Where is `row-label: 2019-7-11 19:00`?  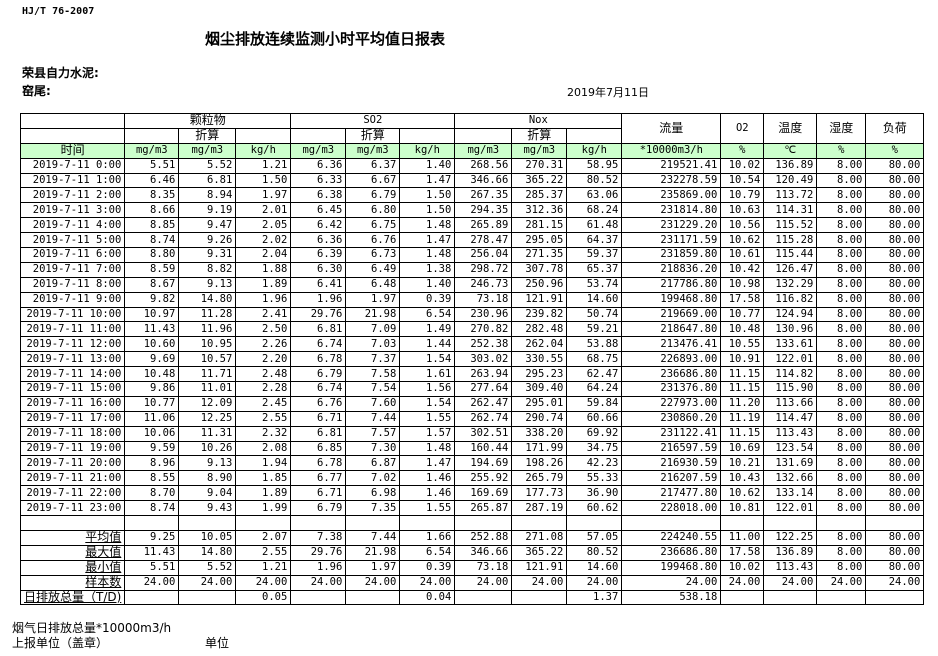 row-label: 2019-7-11 19:00 is located at coordinates (72, 448).